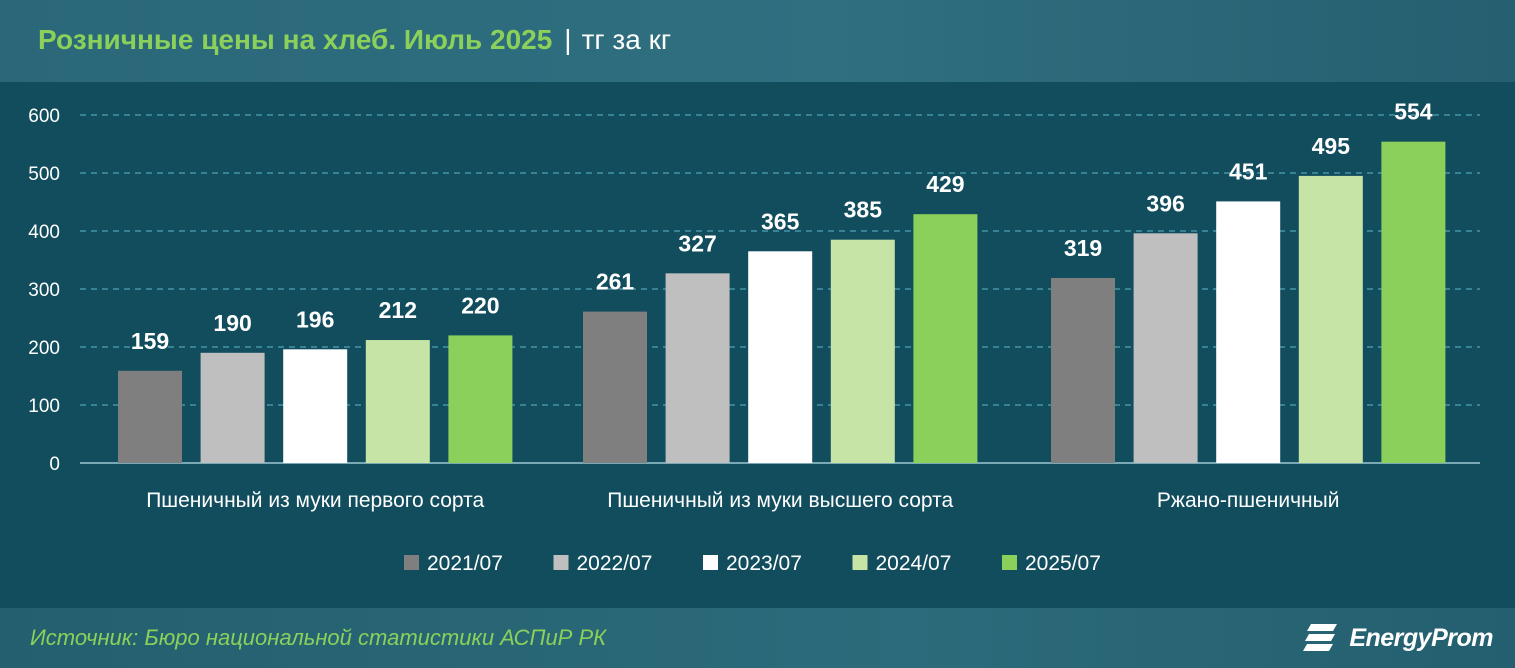 This screenshot has height=668, width=1515. What do you see at coordinates (295, 39) in the screenshot?
I see `chart-title-text: Розничные цены на хлеб. Июль 2025` at bounding box center [295, 39].